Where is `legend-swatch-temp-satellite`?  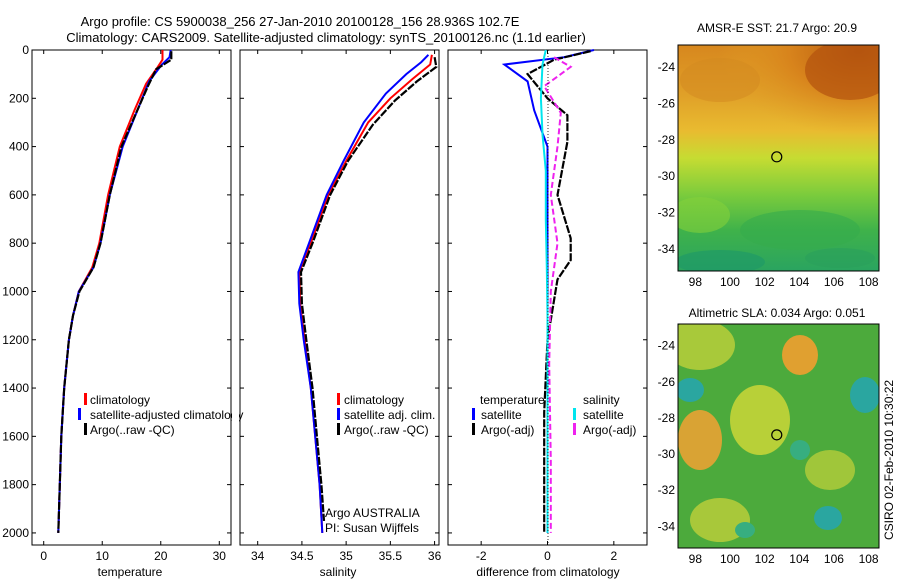 legend-swatch-temp-satellite is located at coordinates (473, 414).